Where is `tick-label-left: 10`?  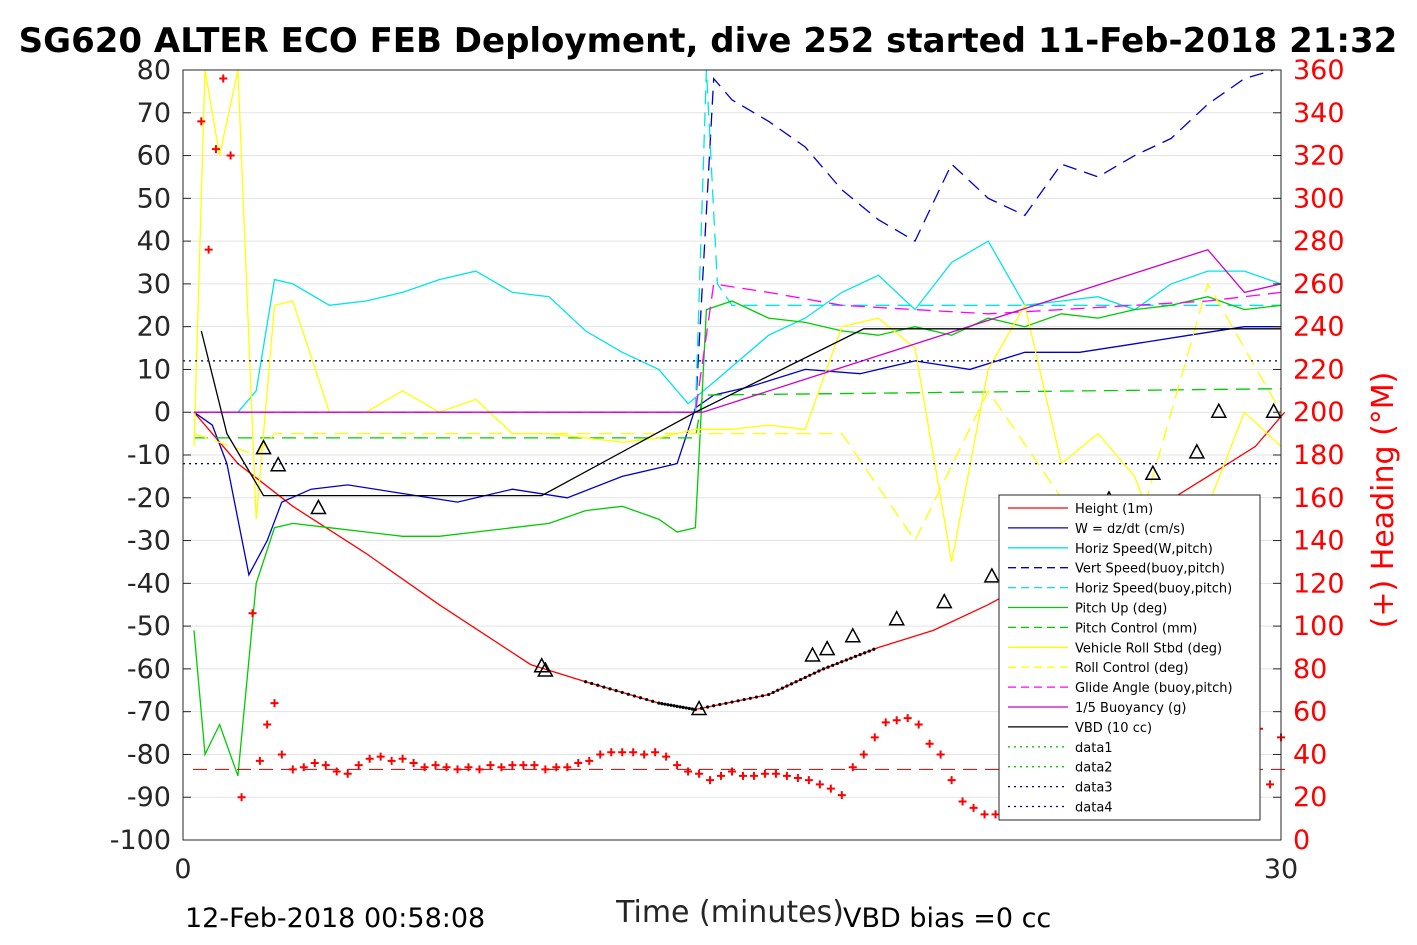 tick-label-left: 10 is located at coordinates (154, 369).